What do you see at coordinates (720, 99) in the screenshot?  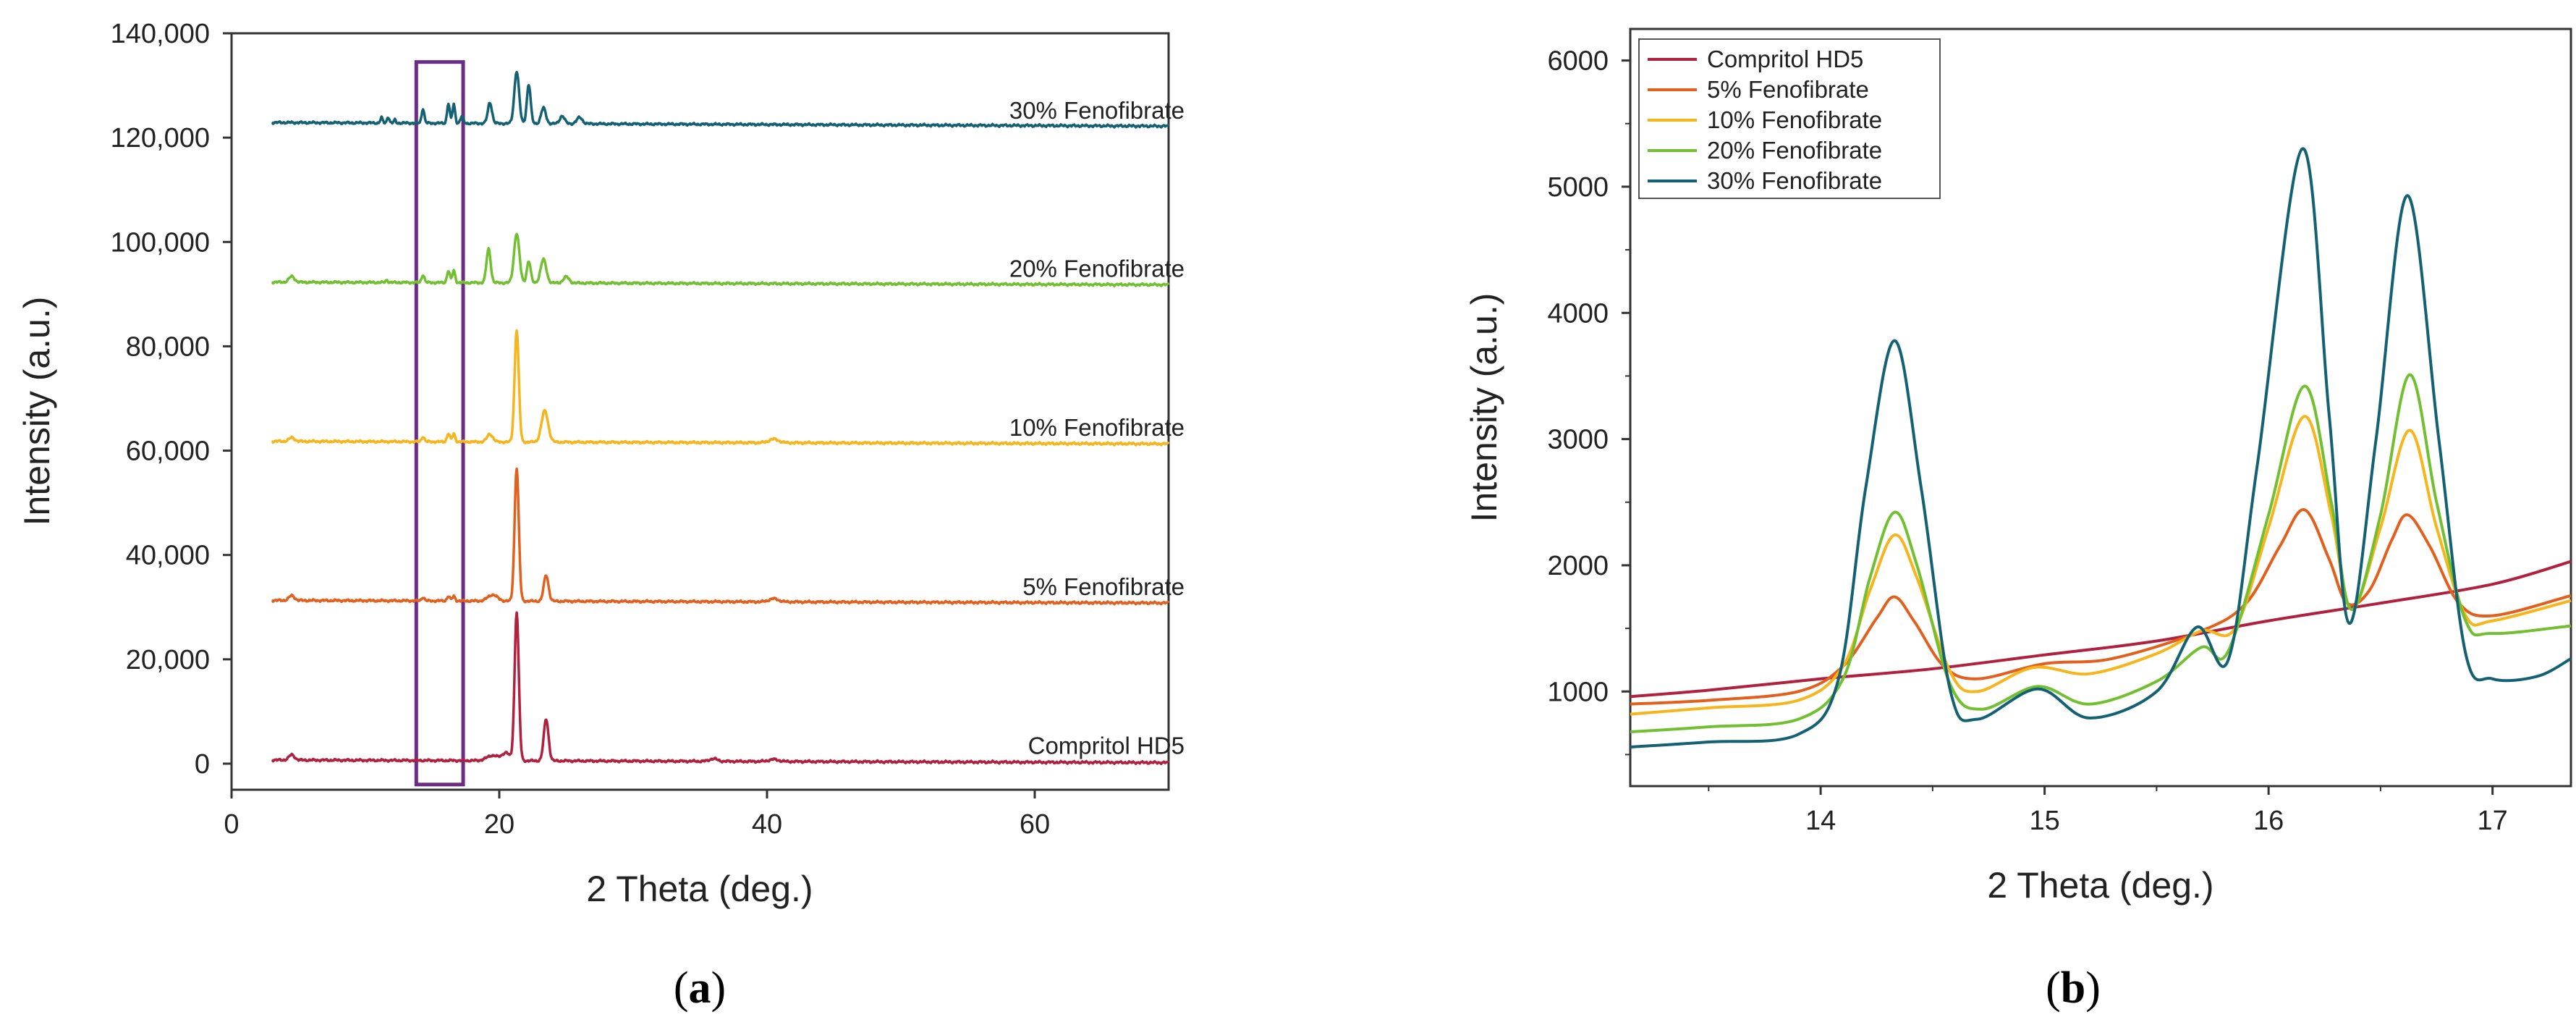 I see `series-line-30-fenofibrate` at bounding box center [720, 99].